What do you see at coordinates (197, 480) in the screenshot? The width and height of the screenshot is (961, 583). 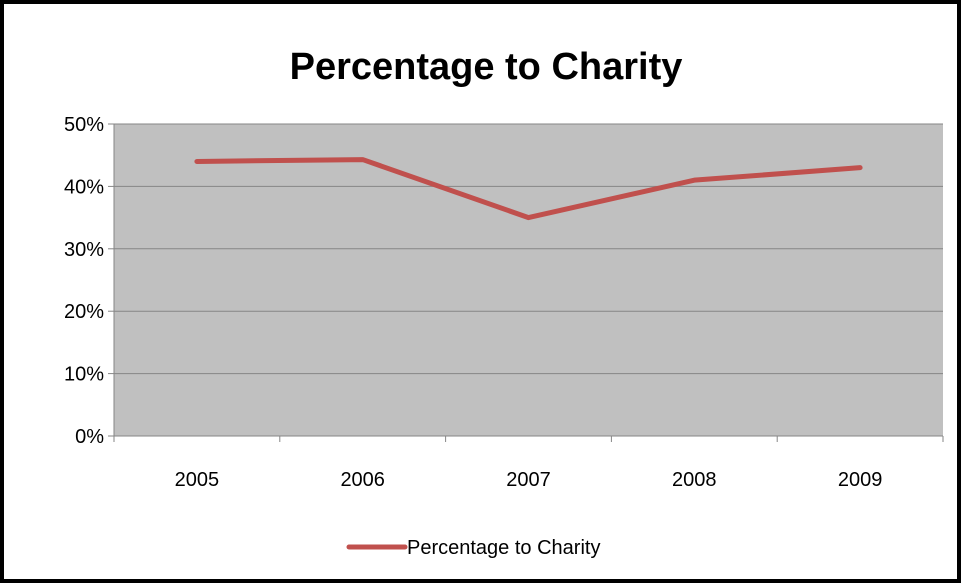 I see `x-tick-label: 2005` at bounding box center [197, 480].